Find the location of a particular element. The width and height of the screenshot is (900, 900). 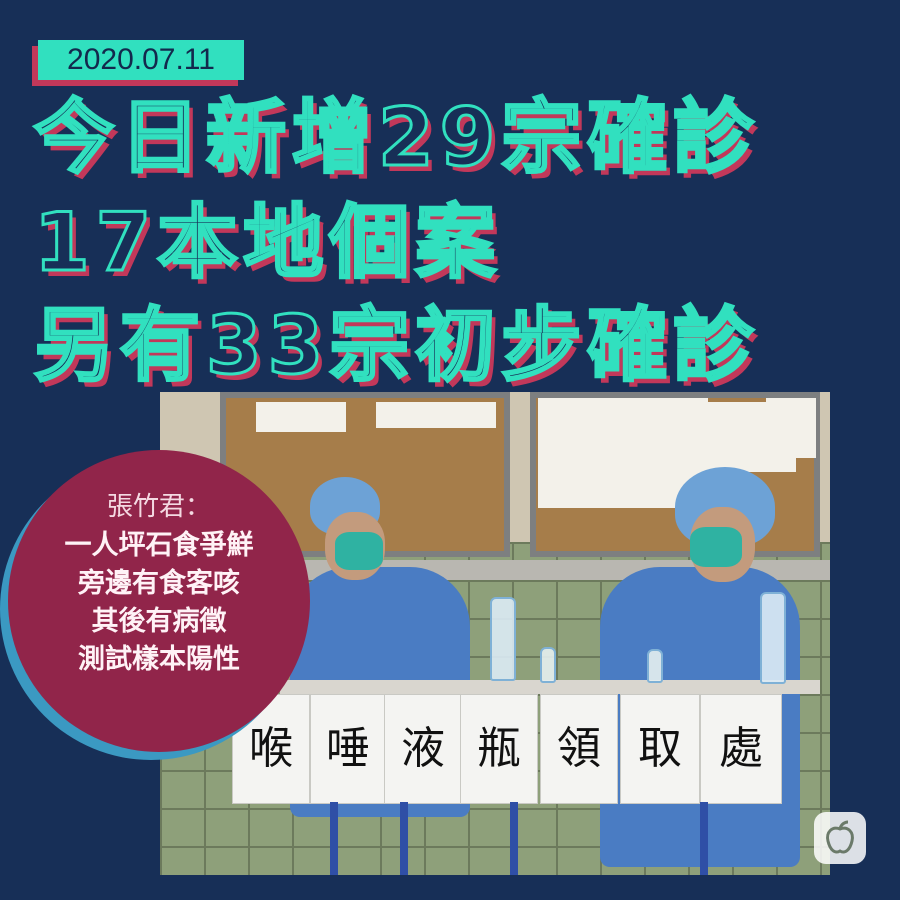

headline-line-3: 另有33宗初步確診 is located at coordinates (396, 346).